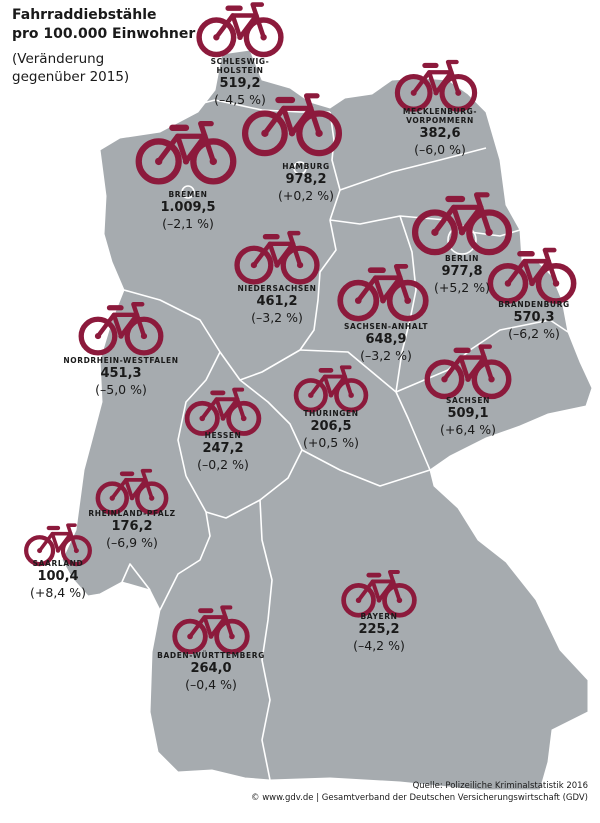 The height and width of the screenshot is (823, 600). Describe the element at coordinates (240, 99) in the screenshot. I see `state-change: (–4,5 %)` at that location.